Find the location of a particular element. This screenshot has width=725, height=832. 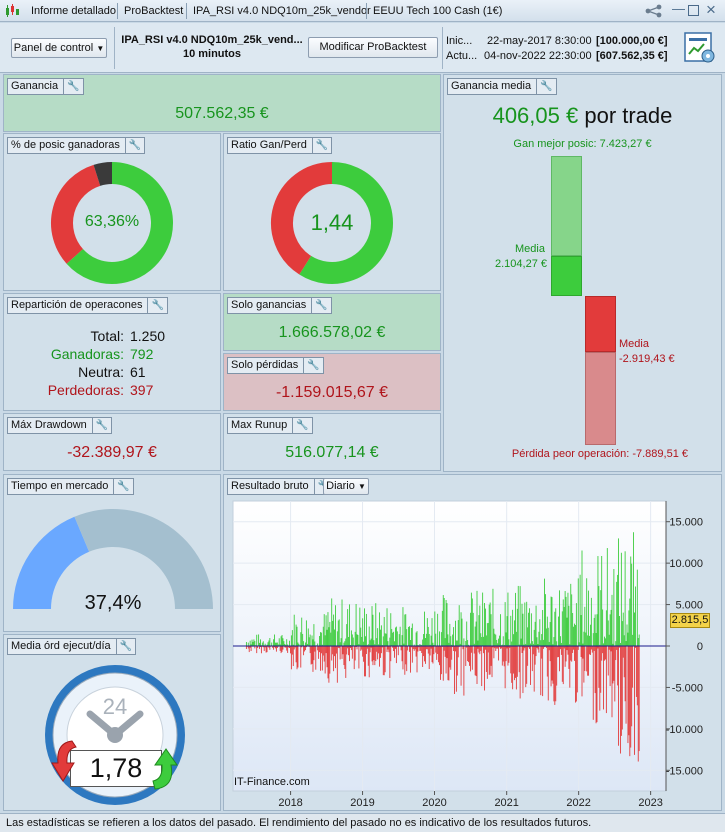

loss-media-value: -2.919,43 € is located at coordinates (647, 359).